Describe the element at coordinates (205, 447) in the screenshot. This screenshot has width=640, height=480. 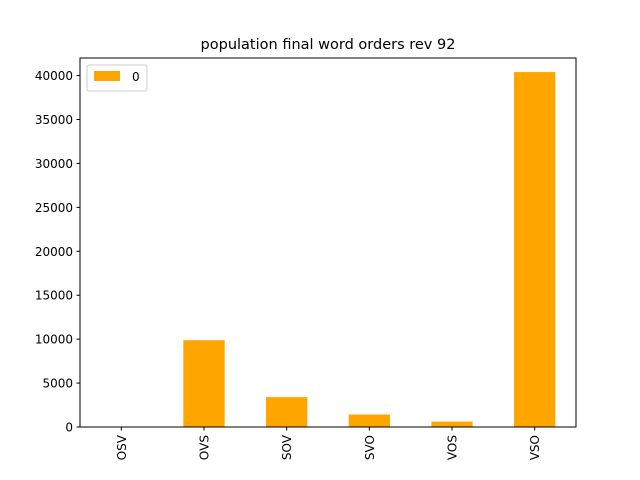
I see `x-tick-label: OVS` at that location.